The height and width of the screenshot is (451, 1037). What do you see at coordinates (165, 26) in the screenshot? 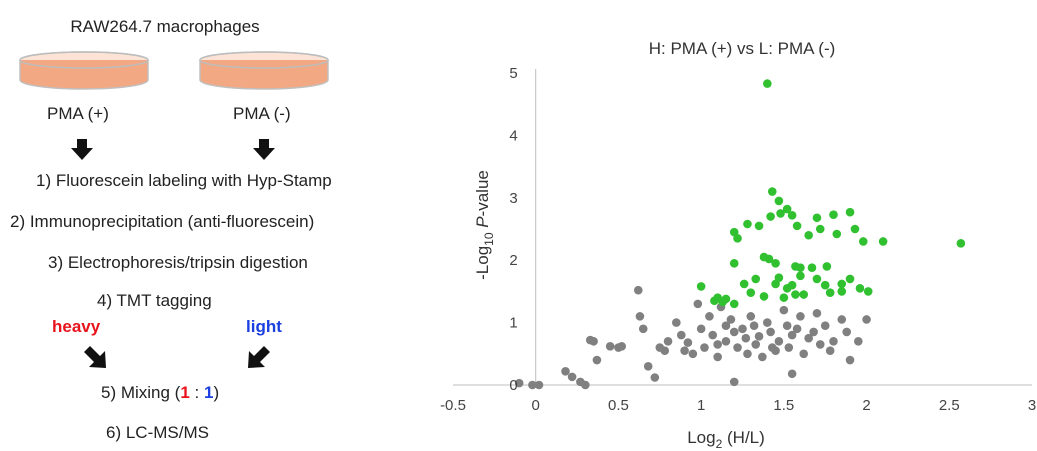
I see `workflow-title: RAW264.7 macrophages` at bounding box center [165, 26].